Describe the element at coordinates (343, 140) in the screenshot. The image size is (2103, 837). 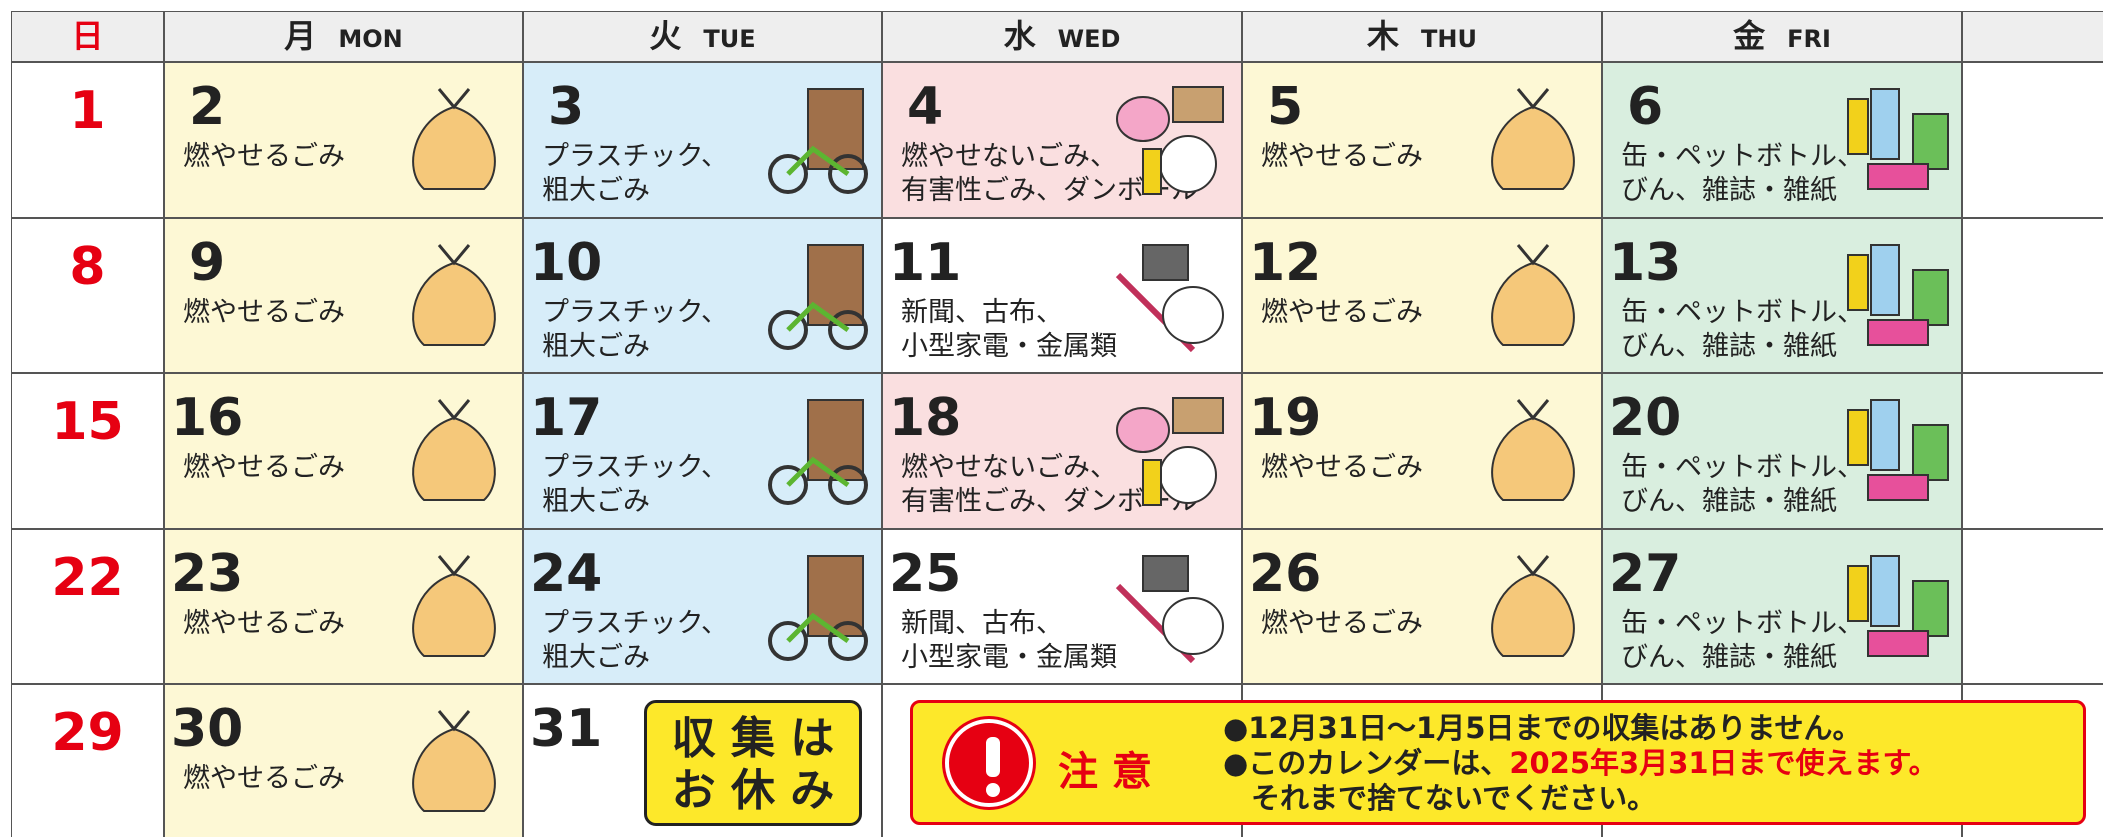
I see `day-cell: 2 燃やせるごみ` at that location.